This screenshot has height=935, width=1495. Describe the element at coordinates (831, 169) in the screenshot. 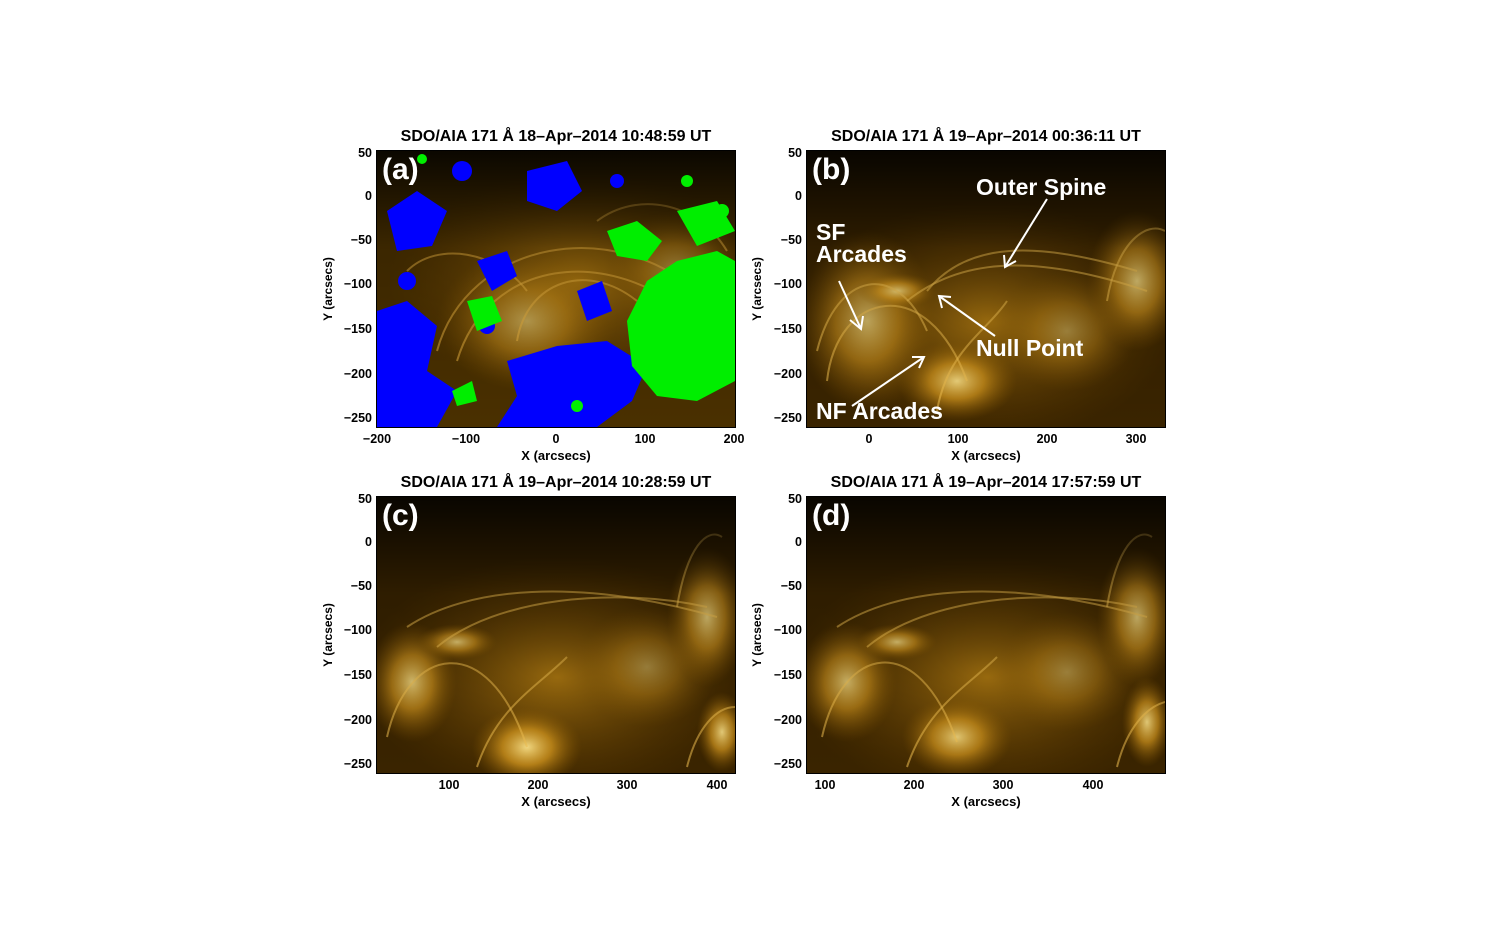

I see `panel-label: (b)` at that location.